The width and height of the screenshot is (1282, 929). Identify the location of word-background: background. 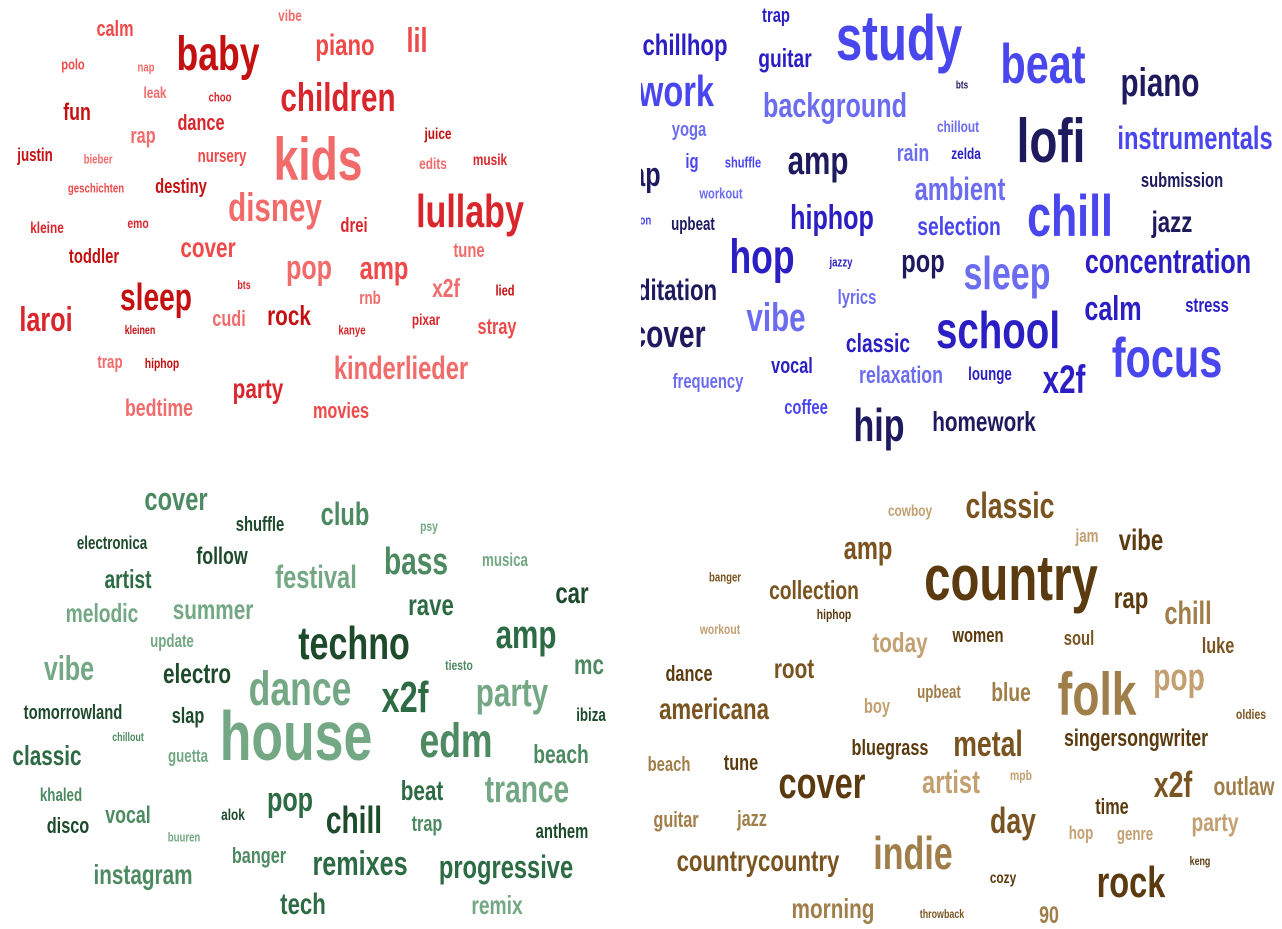
(835, 106).